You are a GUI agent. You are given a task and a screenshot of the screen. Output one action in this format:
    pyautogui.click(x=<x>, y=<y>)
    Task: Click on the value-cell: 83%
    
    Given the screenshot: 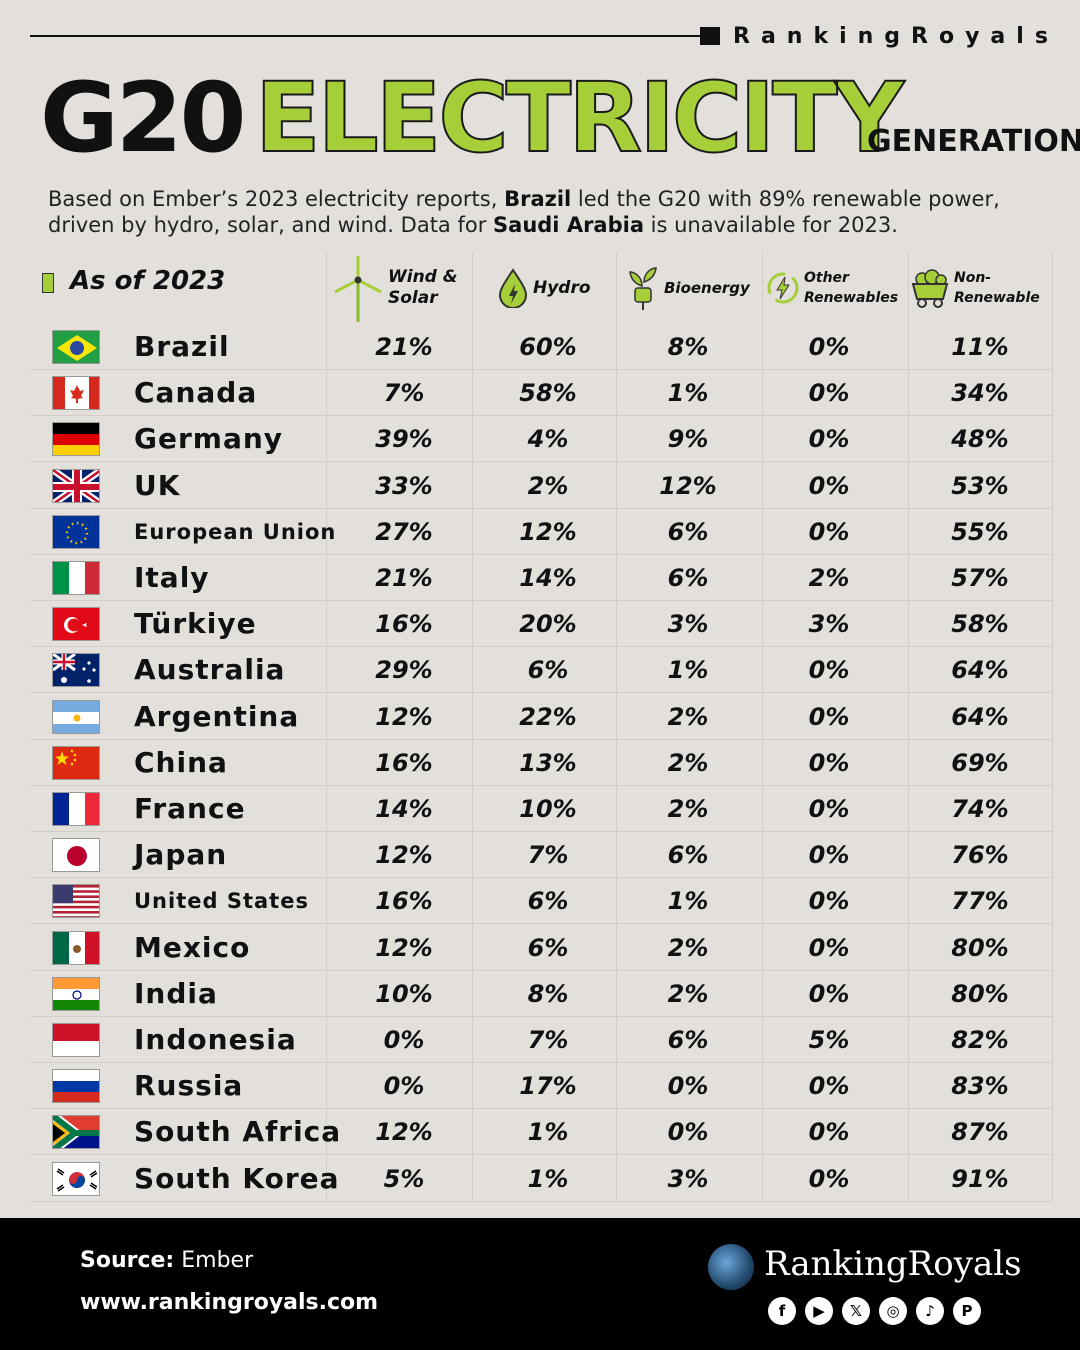 What is the action you would take?
    pyautogui.click(x=980, y=1086)
    